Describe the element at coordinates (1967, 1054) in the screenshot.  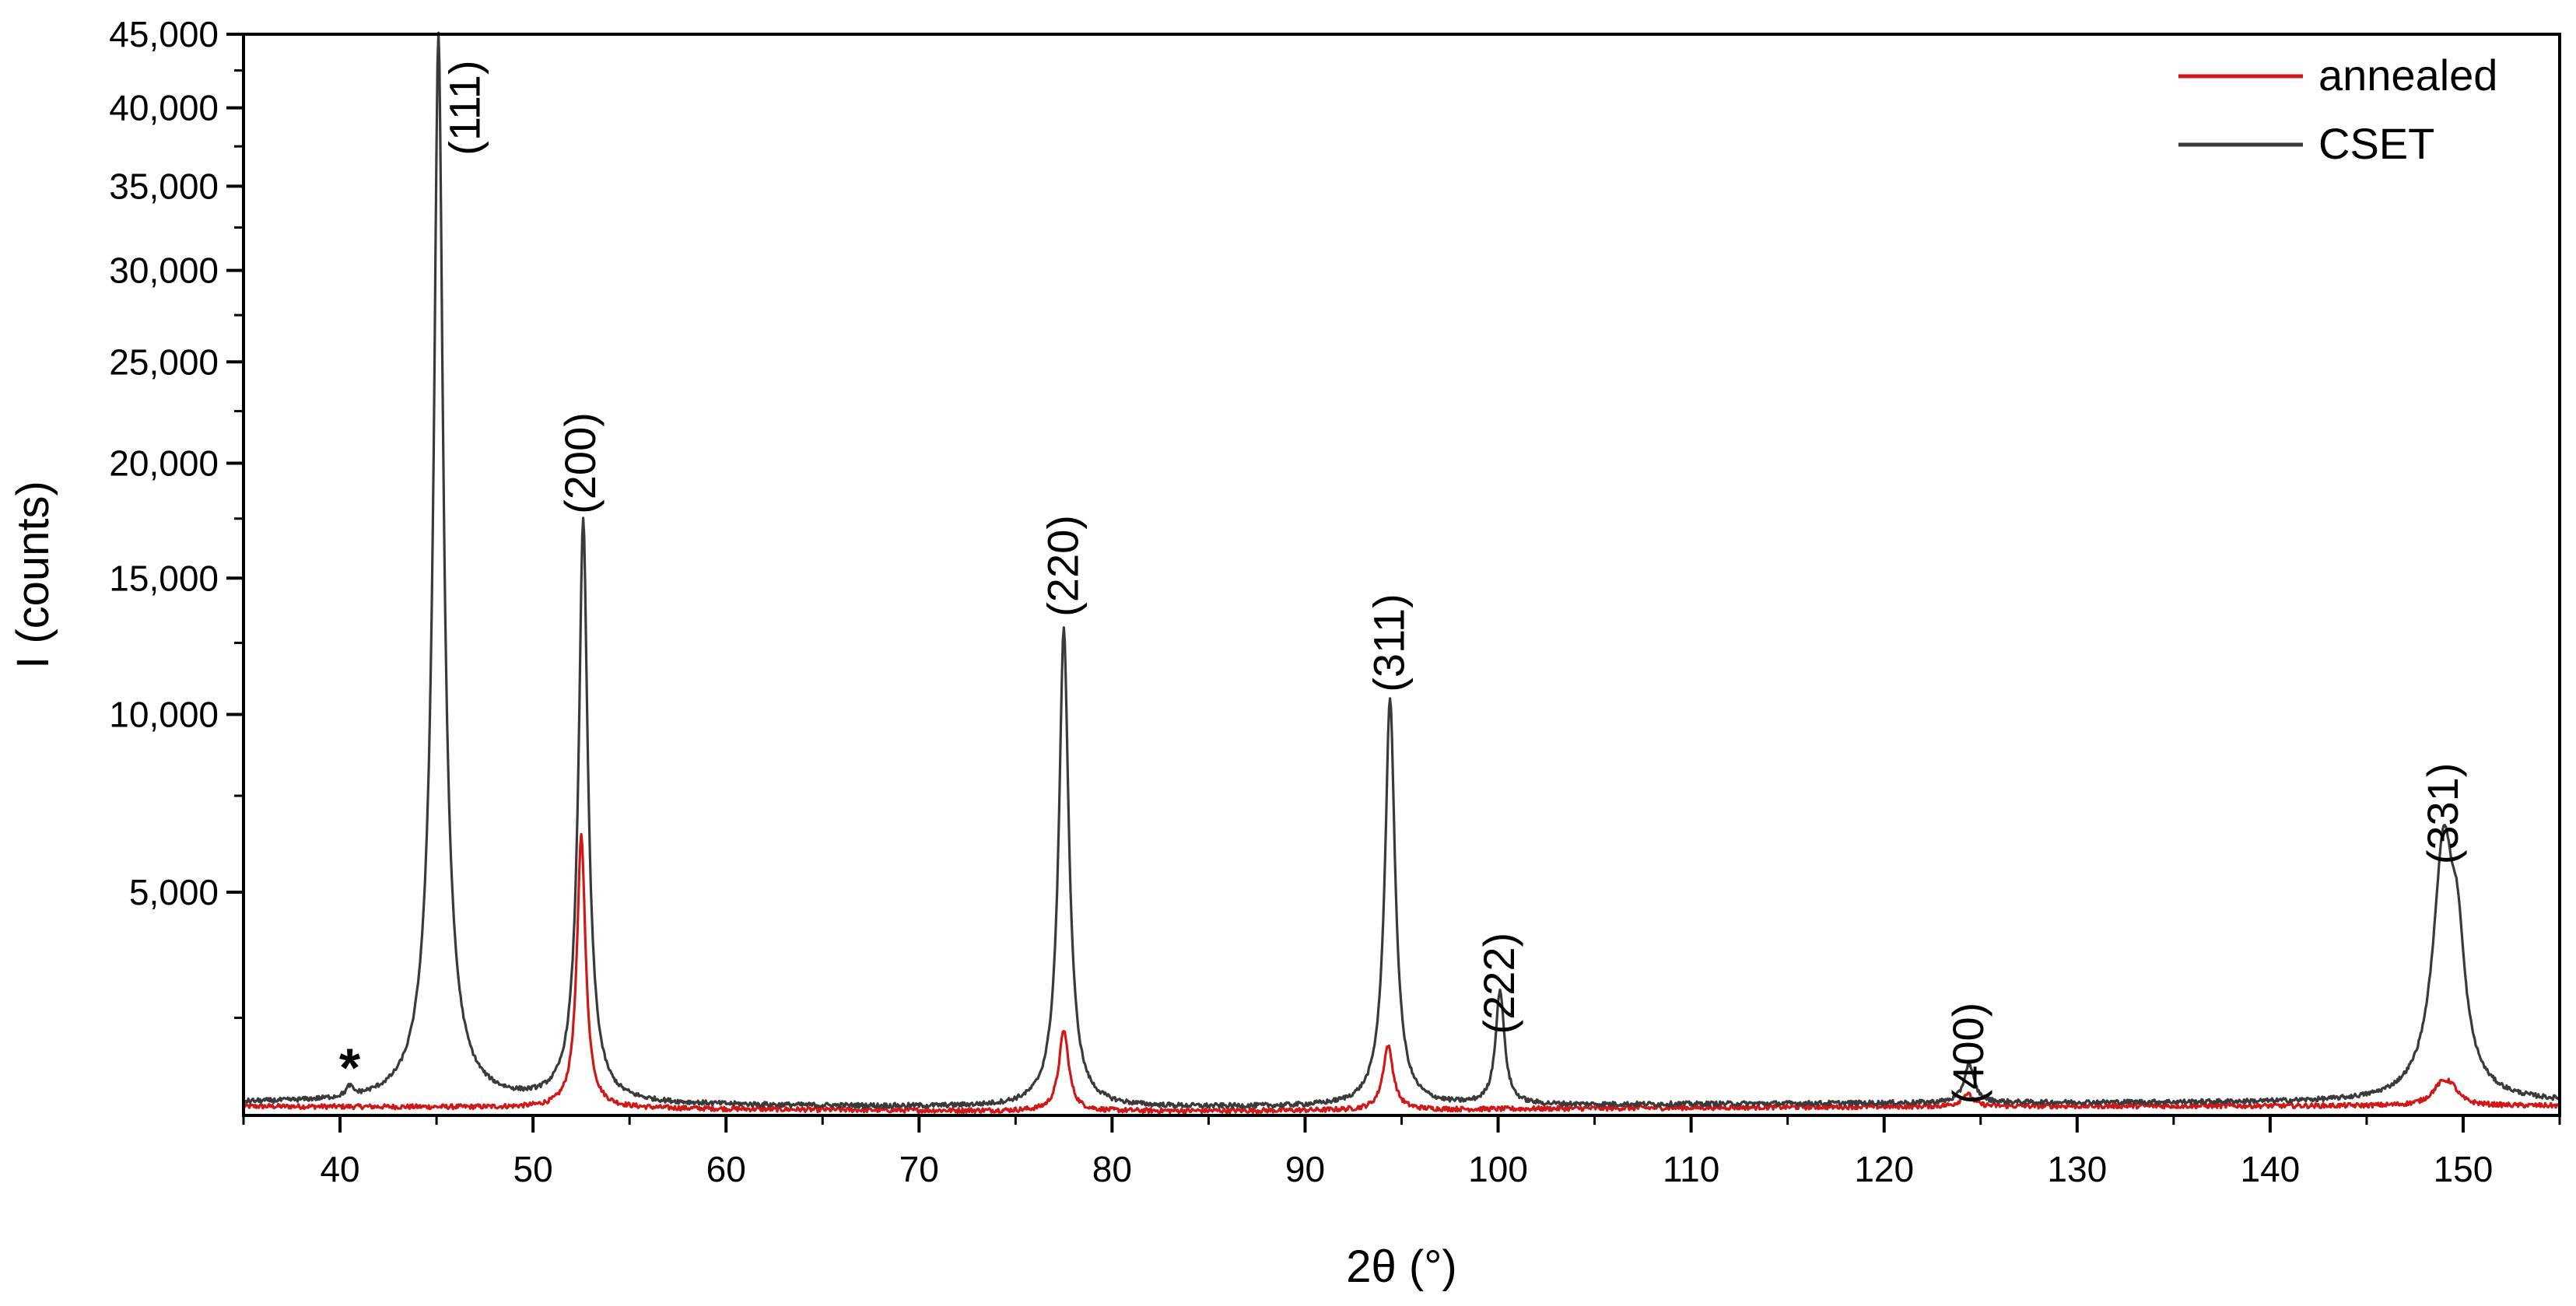
I see `peak-annotation: (400)` at that location.